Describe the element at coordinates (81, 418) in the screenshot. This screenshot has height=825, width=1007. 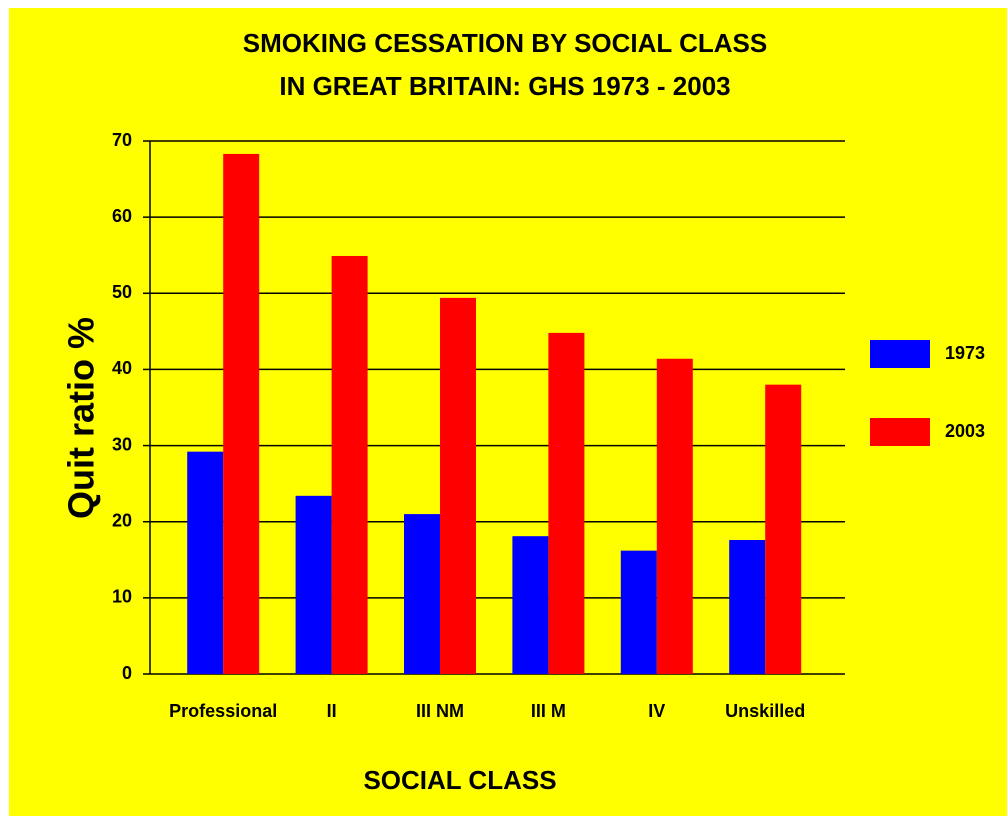
I see `y-axis-label: Quit ratio %` at that location.